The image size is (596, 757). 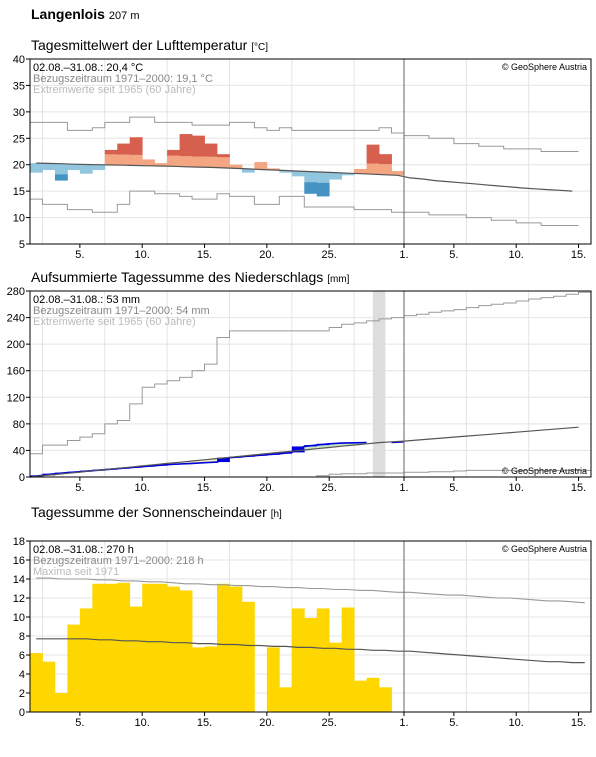 I want to click on temp-chart-title: Tagesmittelwert der Lufttemperatur [°C], so click(x=149, y=45).